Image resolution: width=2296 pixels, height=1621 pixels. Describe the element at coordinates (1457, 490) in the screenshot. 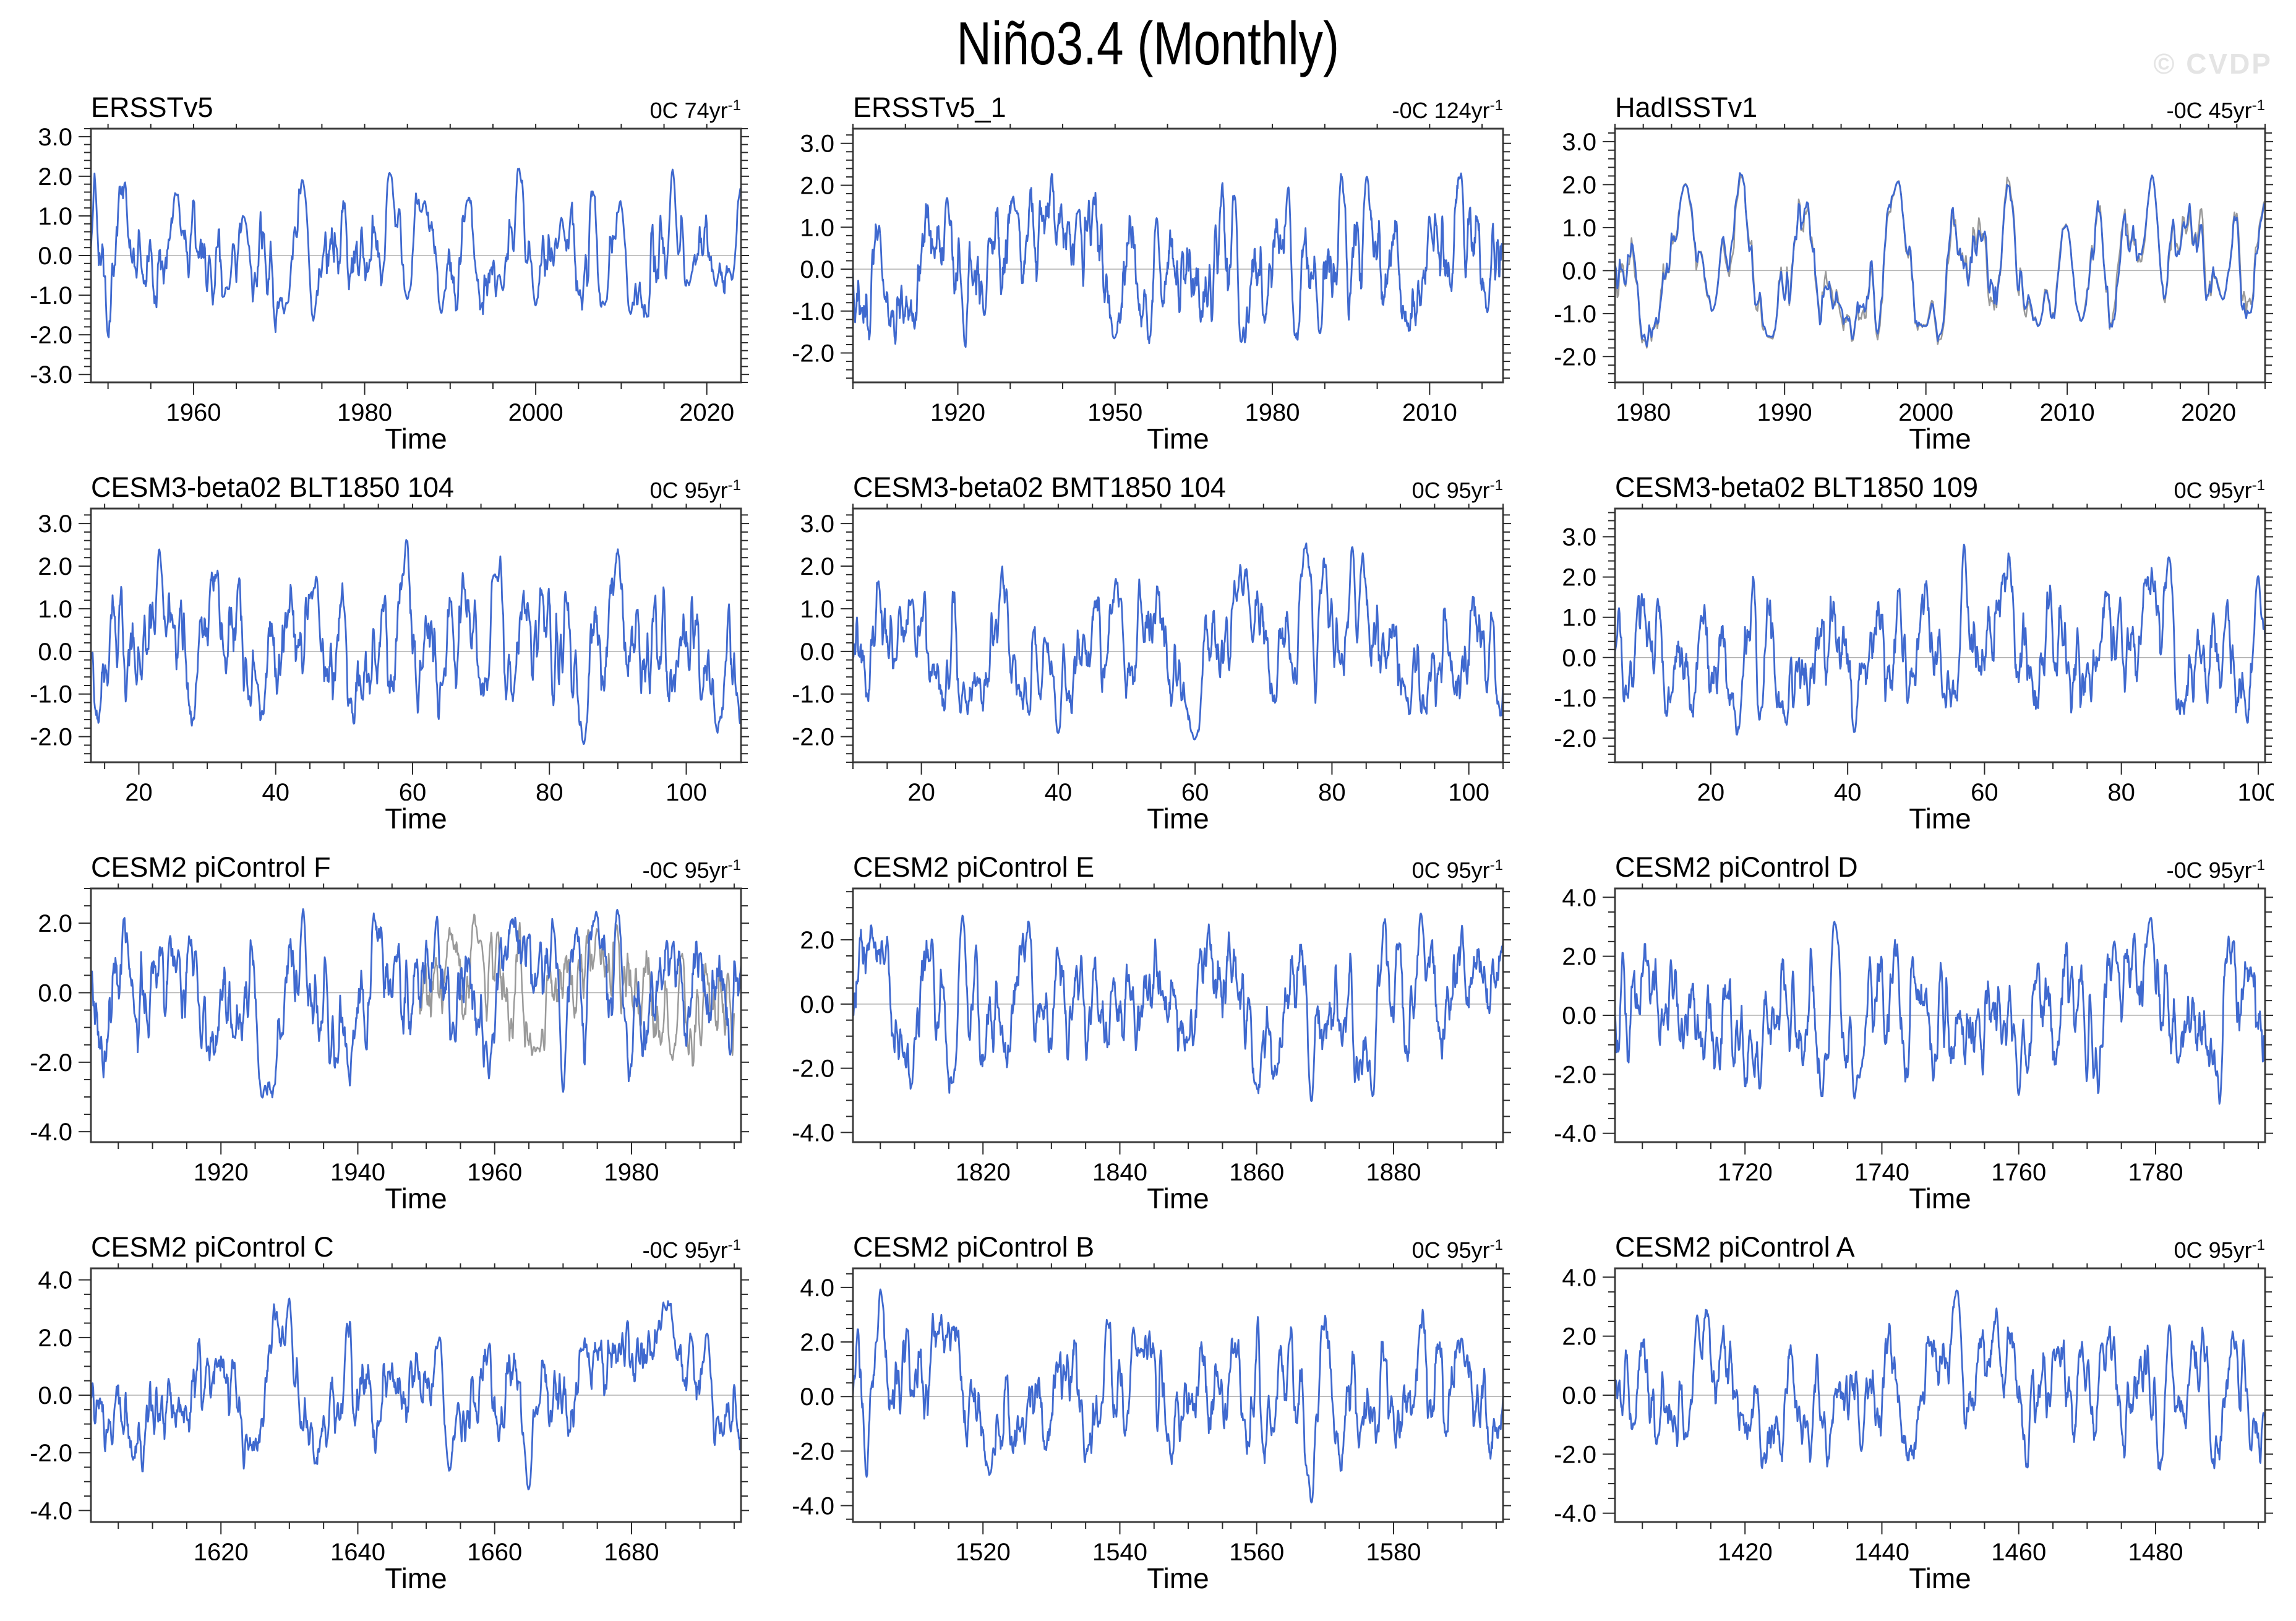

I see `trend-label: 0C 95yr-1` at that location.